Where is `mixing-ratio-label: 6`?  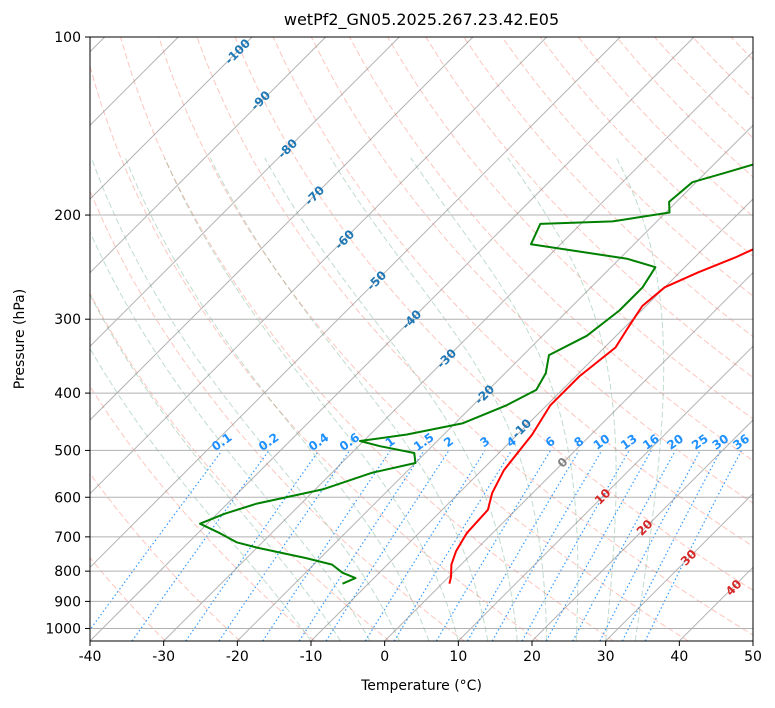
mixing-ratio-label: 6 is located at coordinates (550, 442).